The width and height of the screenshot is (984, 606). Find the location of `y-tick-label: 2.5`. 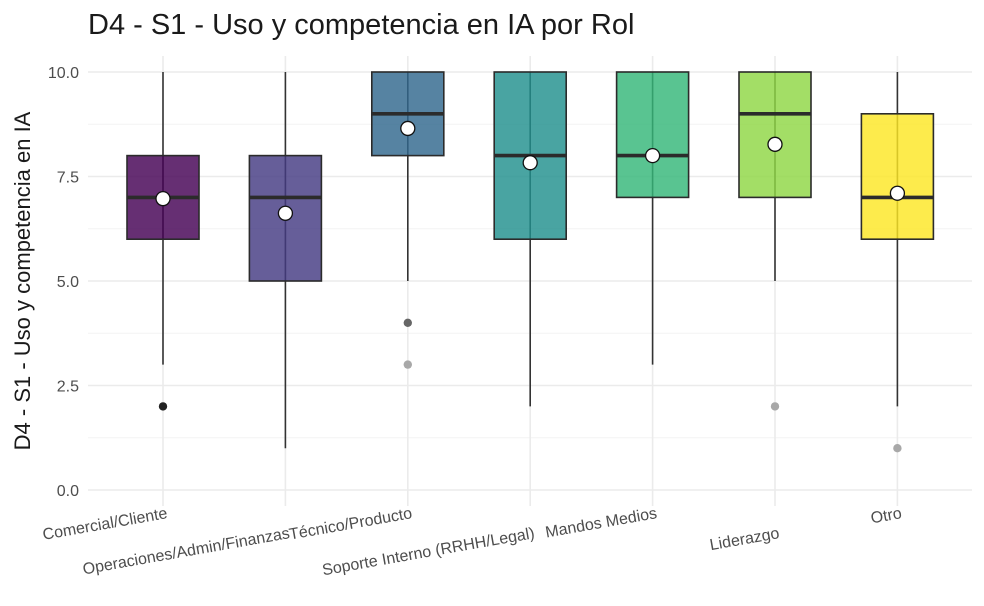

y-tick-label: 2.5 is located at coordinates (68, 387).